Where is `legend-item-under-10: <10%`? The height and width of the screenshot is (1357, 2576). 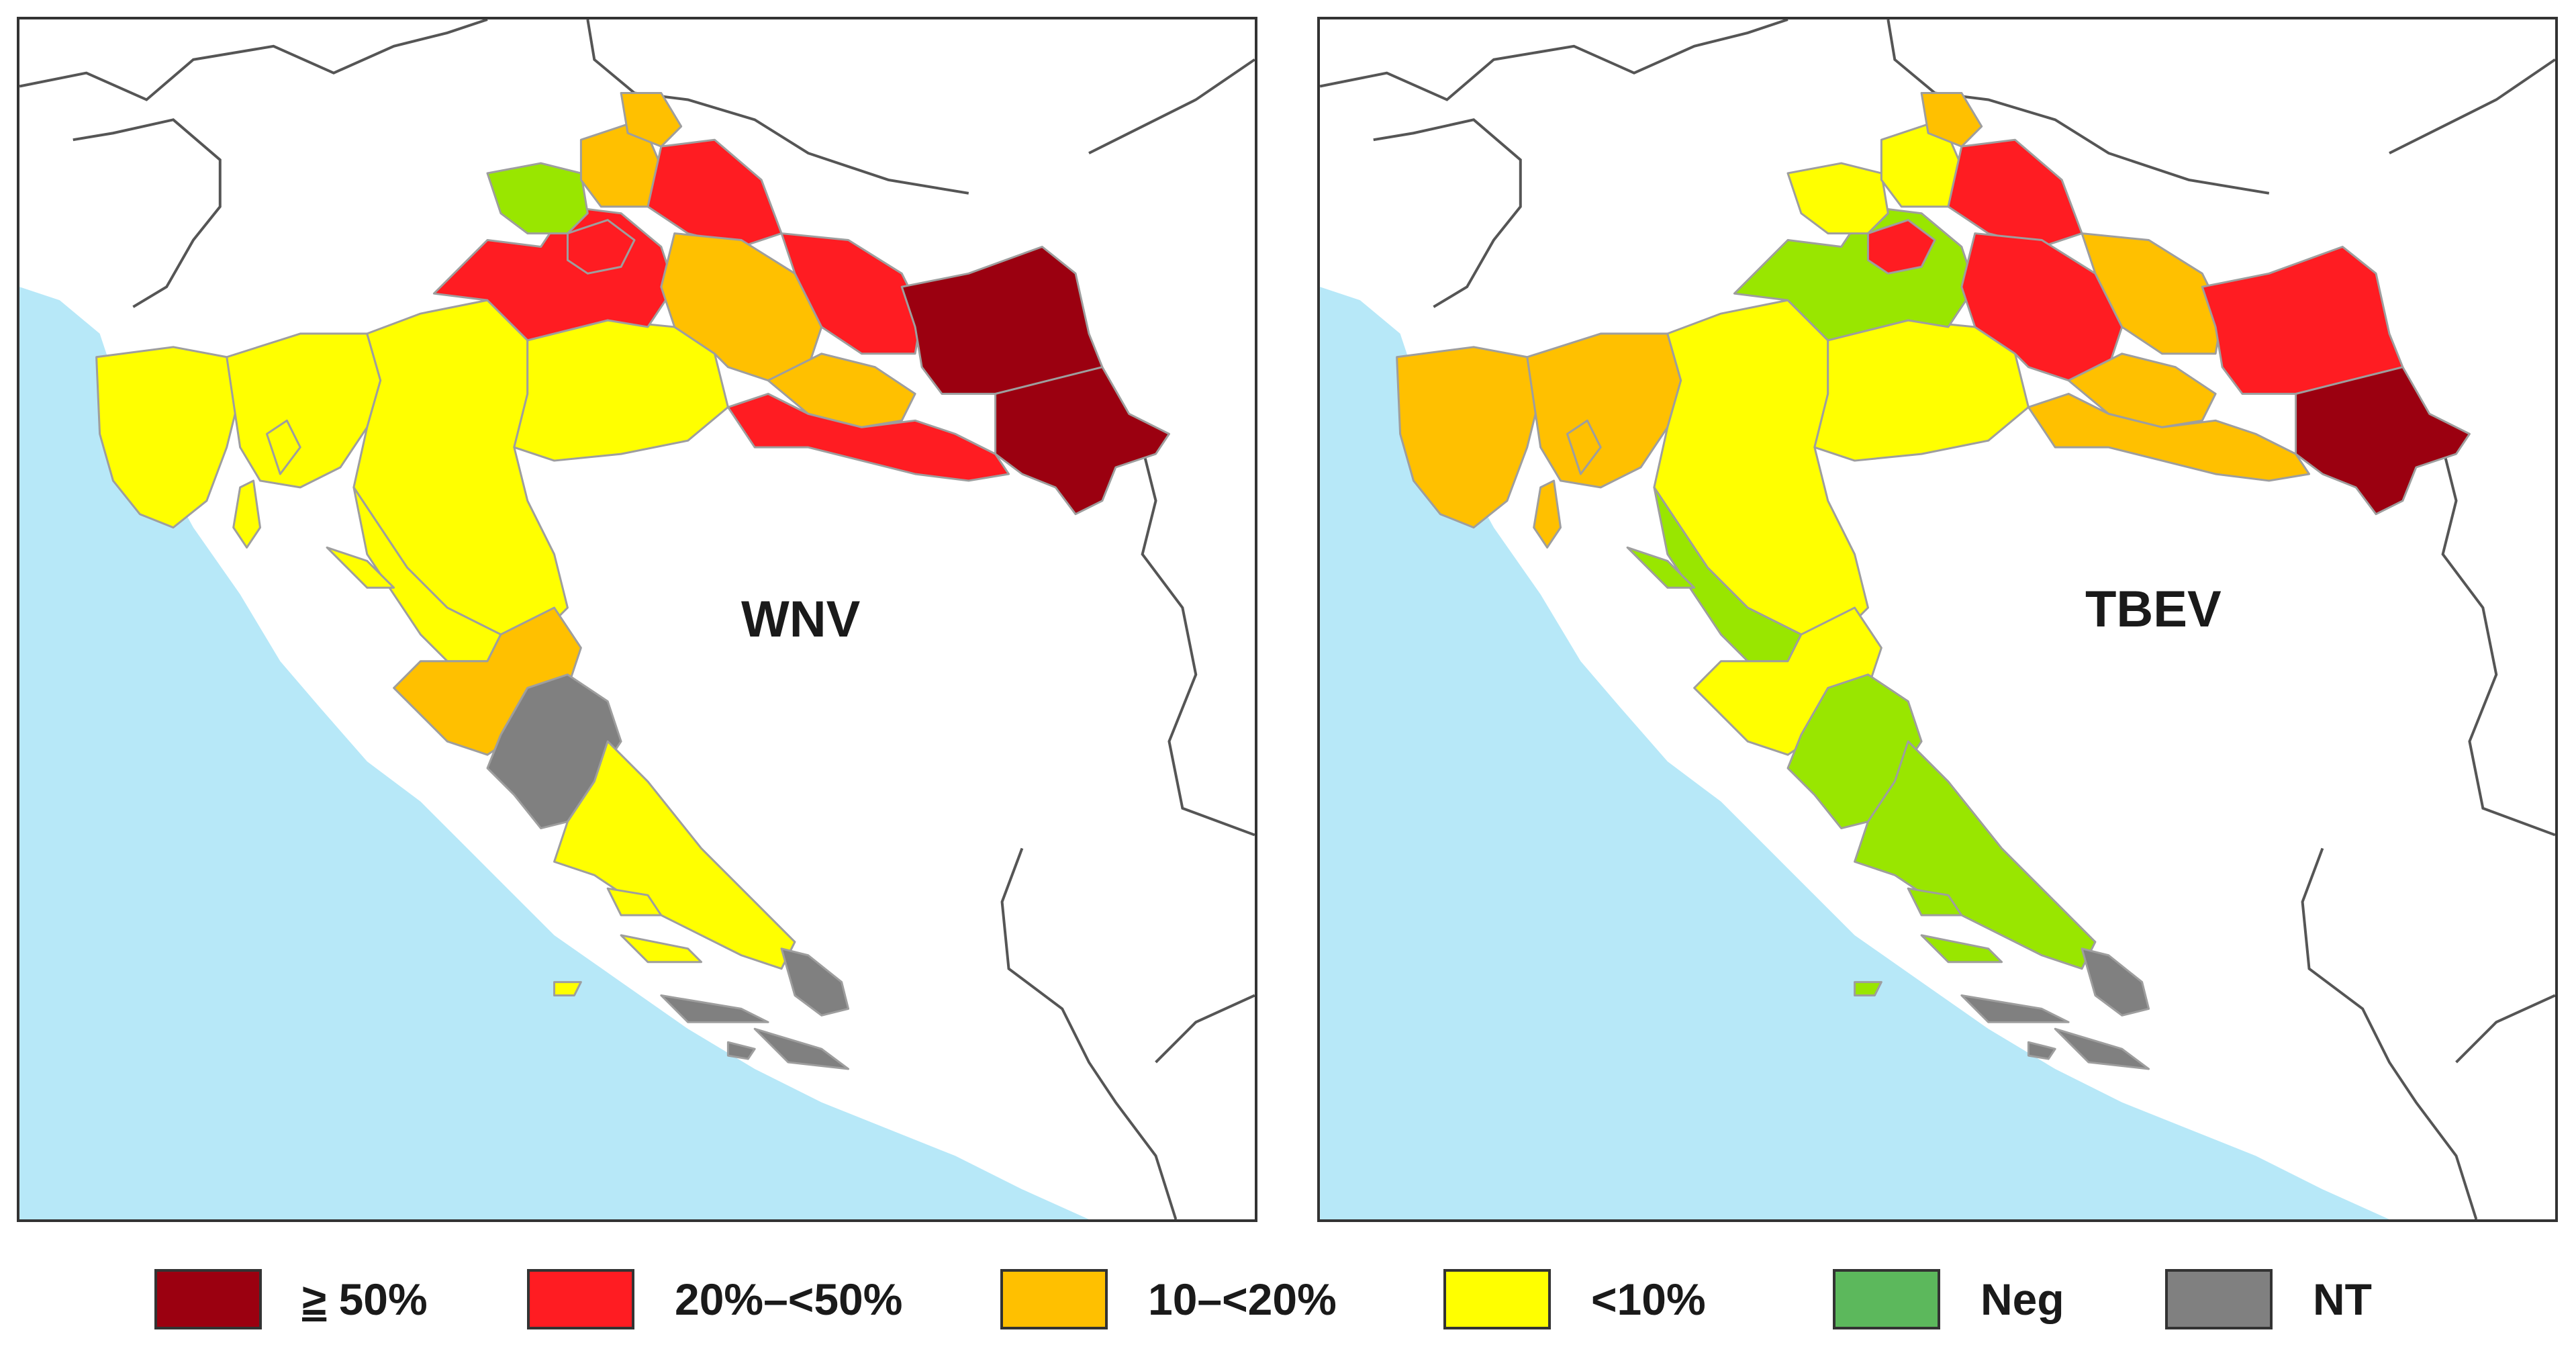 legend-item-under-10: <10% is located at coordinates (1574, 1299).